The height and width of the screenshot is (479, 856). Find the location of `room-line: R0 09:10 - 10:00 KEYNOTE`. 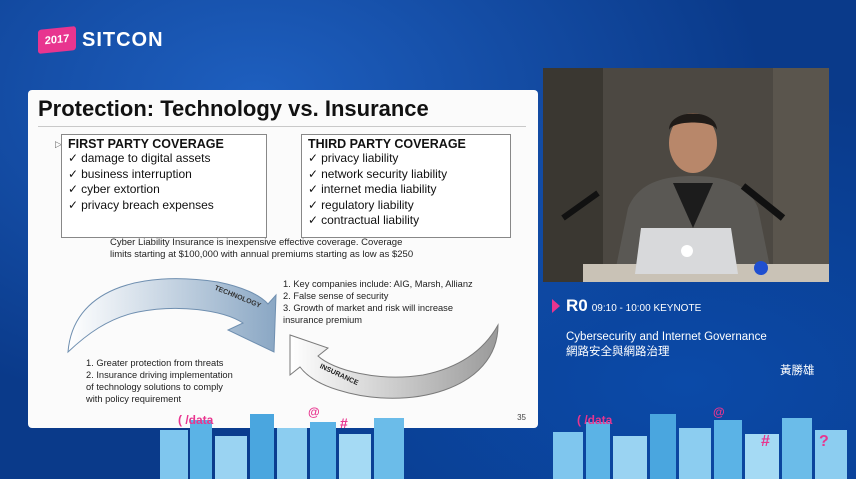

room-line: R0 09:10 - 10:00 KEYNOTE is located at coordinates (692, 306).